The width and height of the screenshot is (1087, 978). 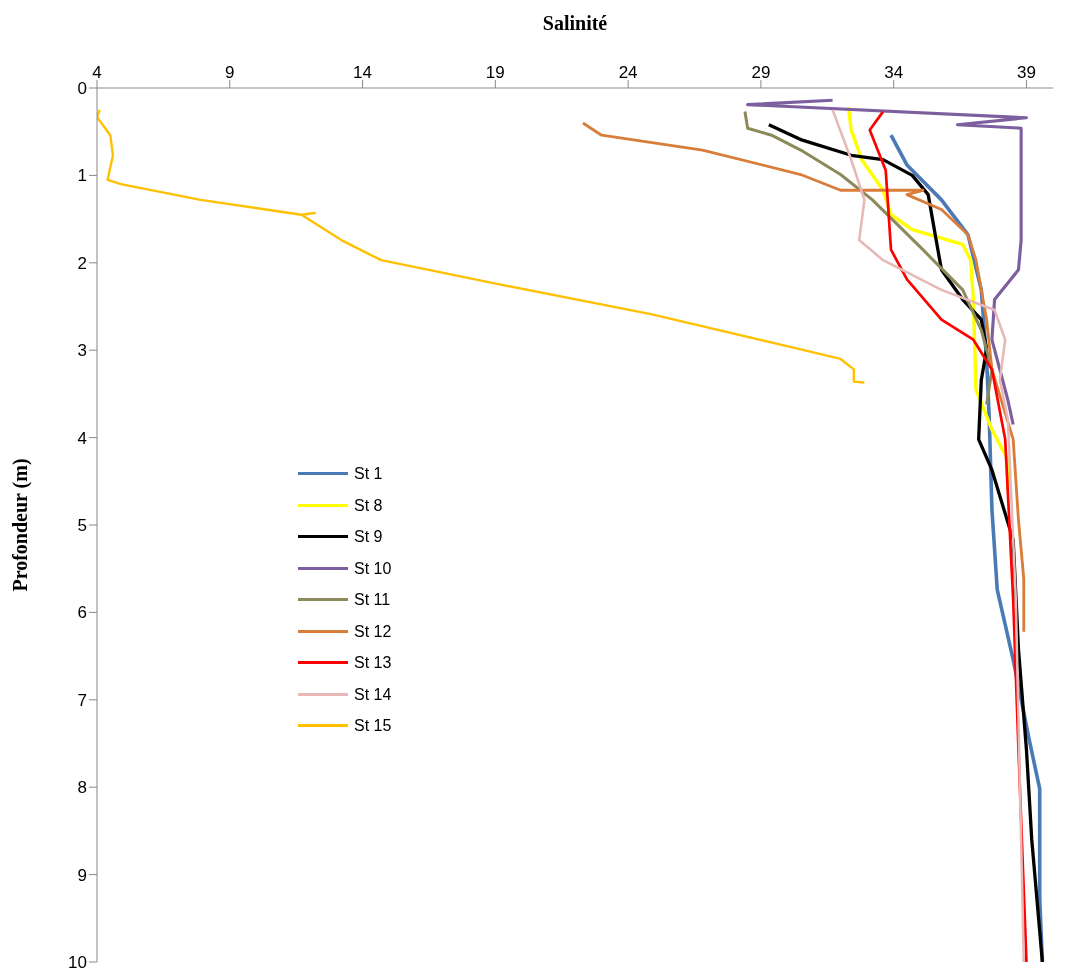 What do you see at coordinates (82, 351) in the screenshot?
I see `y-tick-label: 3` at bounding box center [82, 351].